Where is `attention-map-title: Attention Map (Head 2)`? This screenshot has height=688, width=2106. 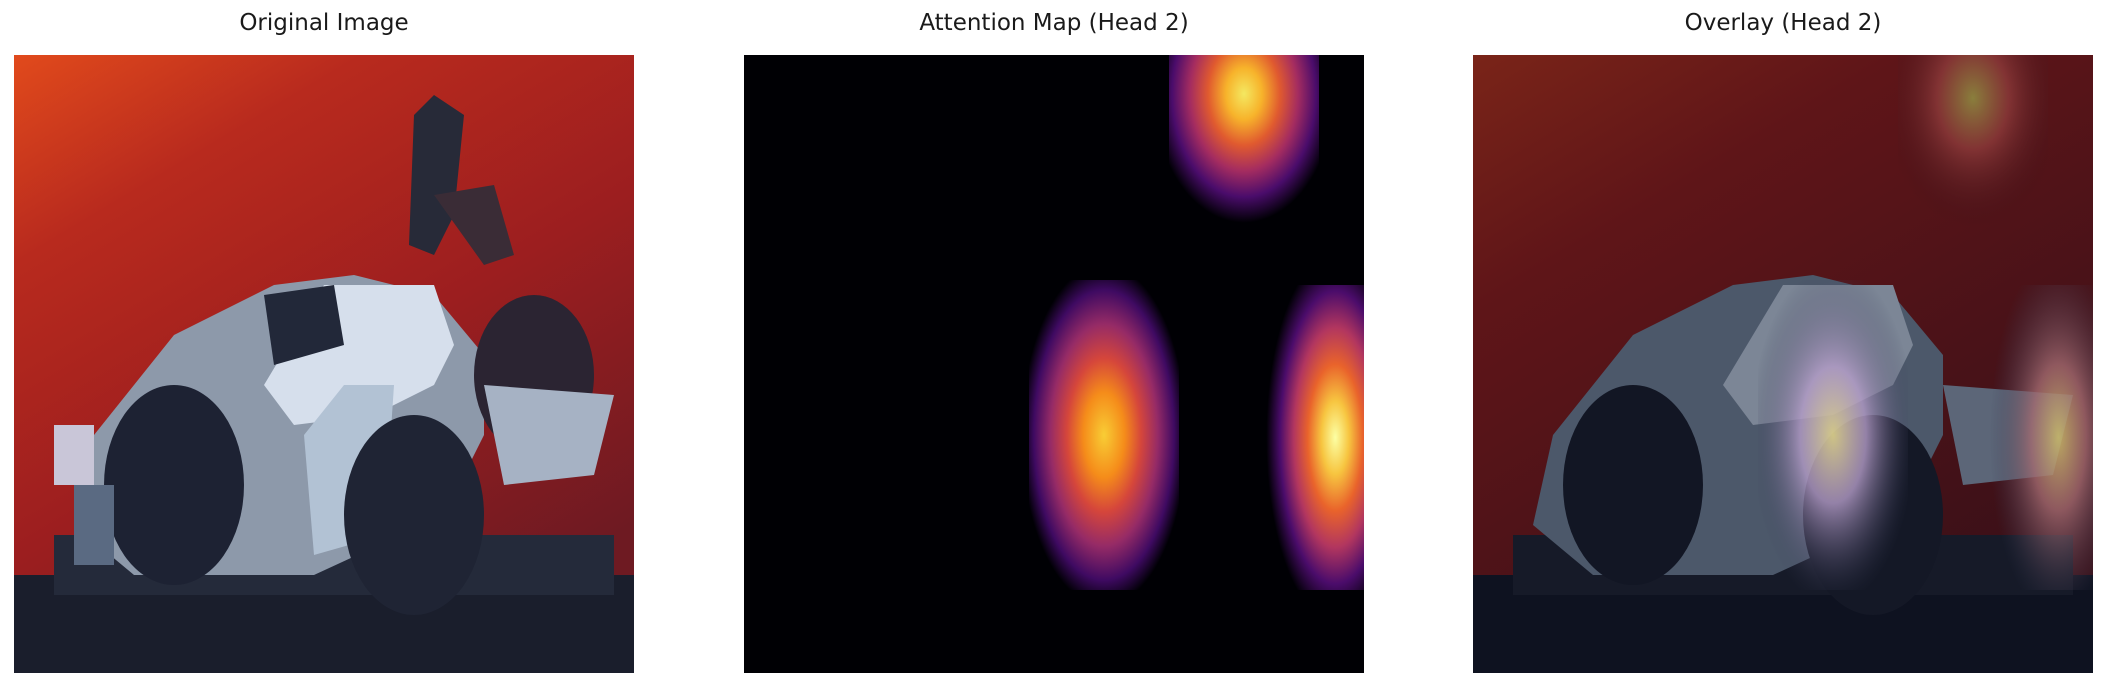
attention-map-title: Attention Map (Head 2) is located at coordinates (1054, 23).